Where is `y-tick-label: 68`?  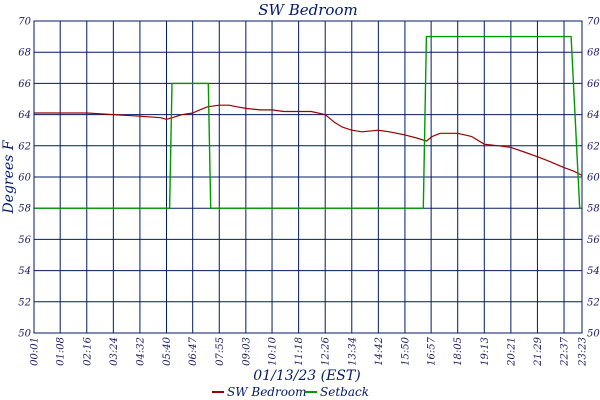 y-tick-label: 68 is located at coordinates (24, 53).